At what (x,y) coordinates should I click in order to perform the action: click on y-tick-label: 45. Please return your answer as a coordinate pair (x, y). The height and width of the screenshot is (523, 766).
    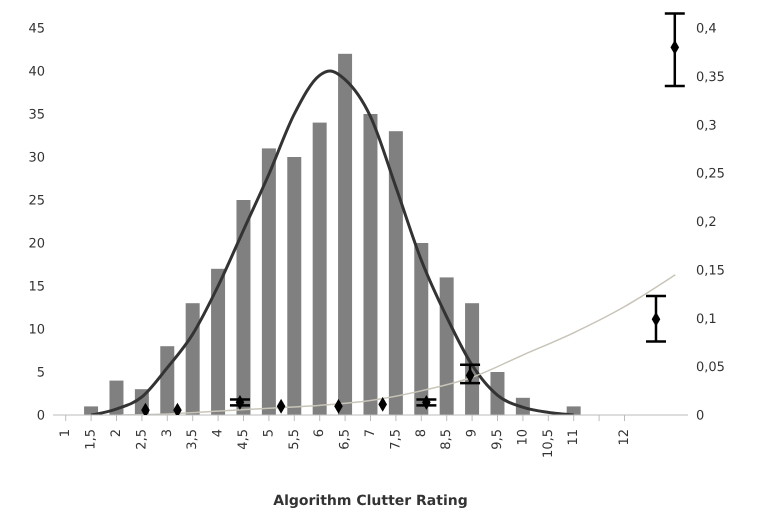
    Looking at the image, I should click on (36, 29).